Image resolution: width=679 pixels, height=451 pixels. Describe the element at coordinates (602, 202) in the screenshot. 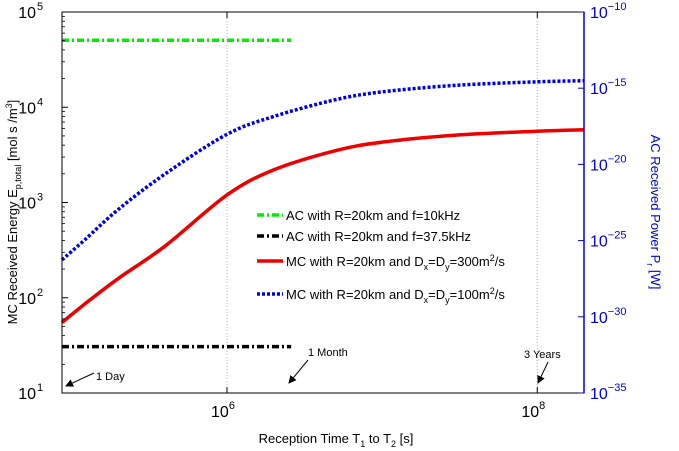

I see `right-y-axis: 10−35 10−30 10−25 10−20 10−15 10−10` at that location.